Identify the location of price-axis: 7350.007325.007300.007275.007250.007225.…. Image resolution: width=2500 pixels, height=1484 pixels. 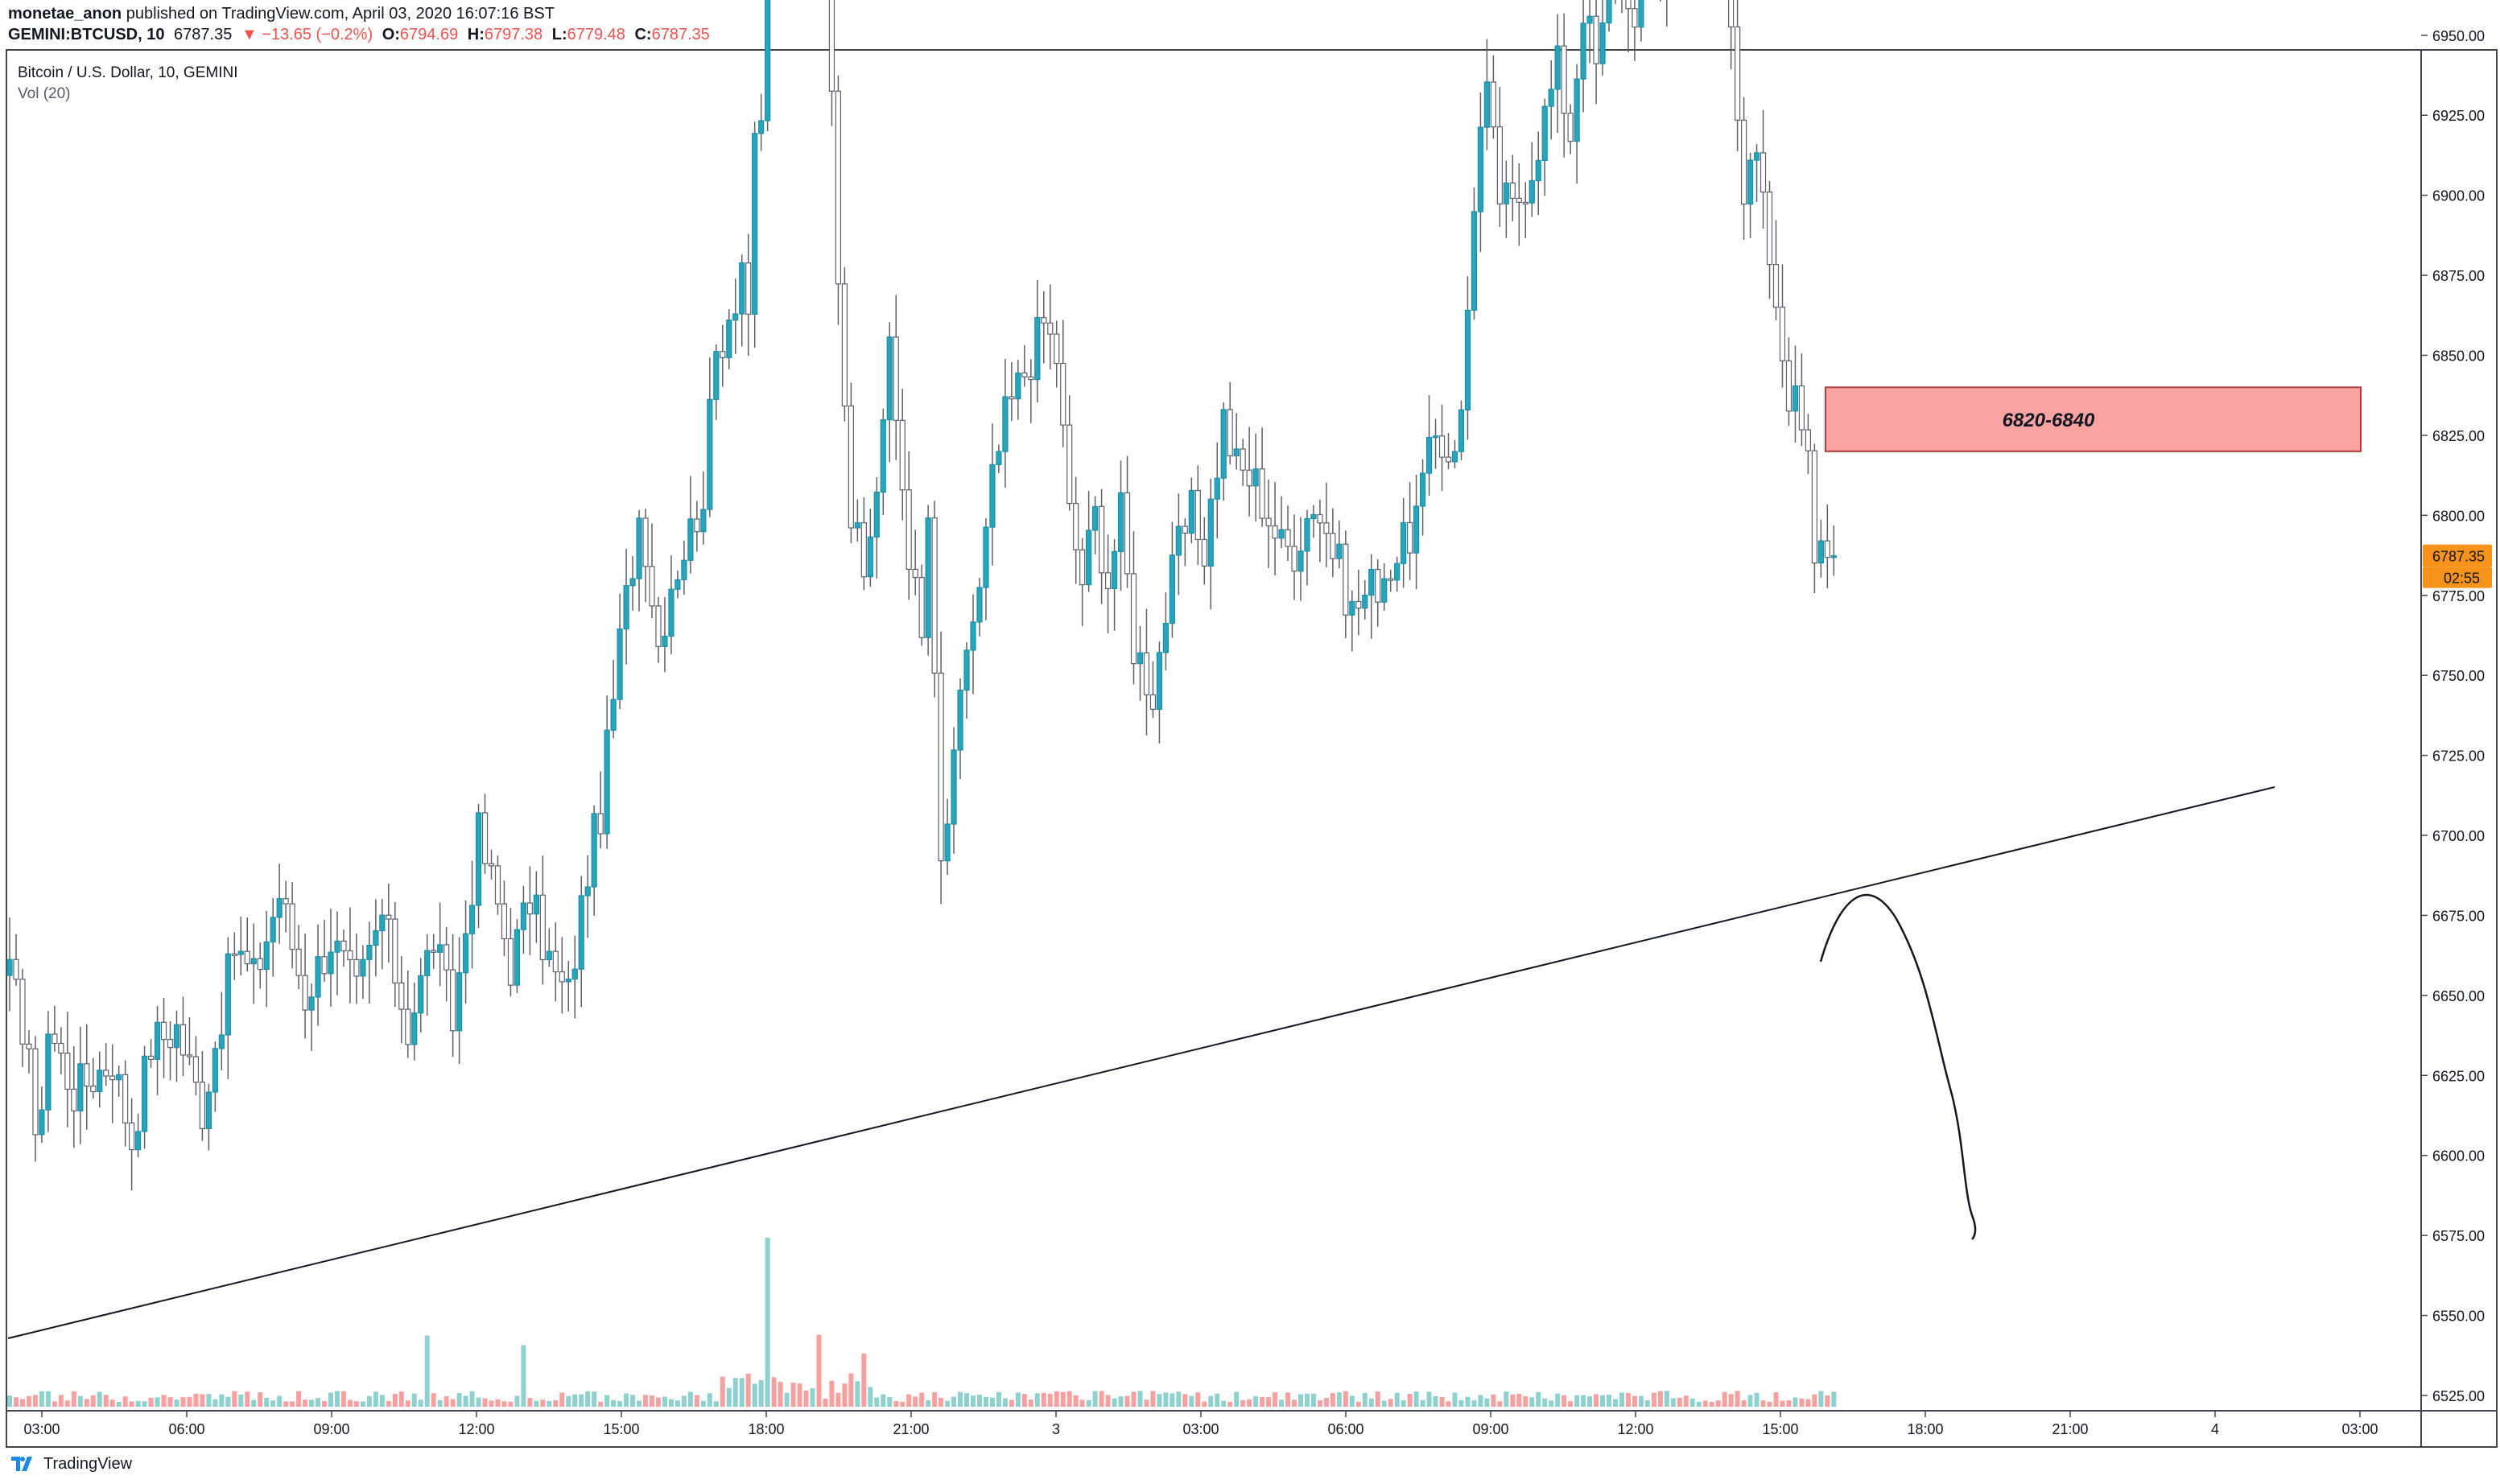
(2453, 702).